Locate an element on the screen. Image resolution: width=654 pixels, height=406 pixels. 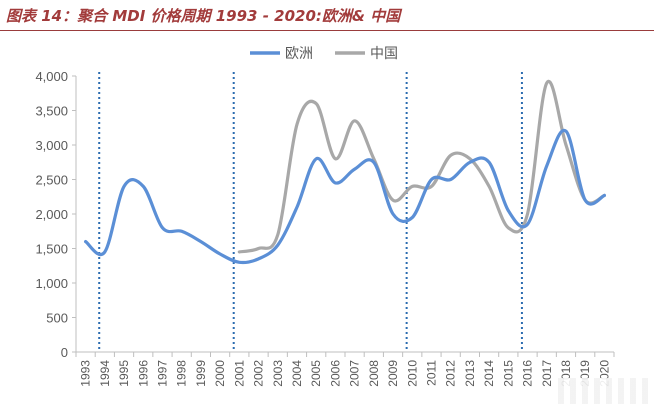
chart-title: 图表 14：聚合 MDI 价格周期 1993 - 2020:欧洲& 中国 is located at coordinates (203, 16).